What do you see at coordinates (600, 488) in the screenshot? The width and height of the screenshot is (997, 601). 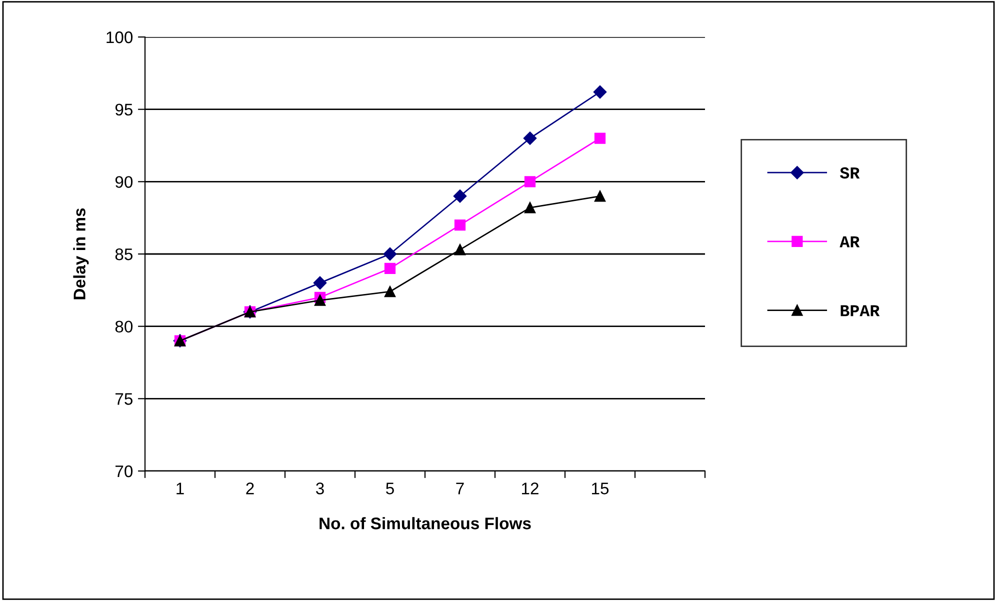 I see `x-tick-label: 15` at bounding box center [600, 488].